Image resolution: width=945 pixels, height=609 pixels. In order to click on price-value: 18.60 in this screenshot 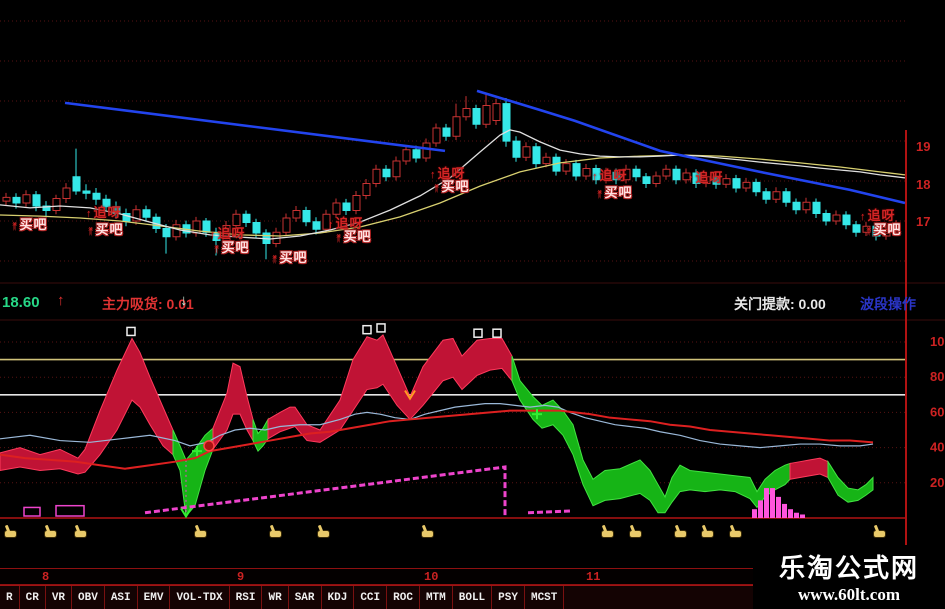, I will do `click(21, 302)`.